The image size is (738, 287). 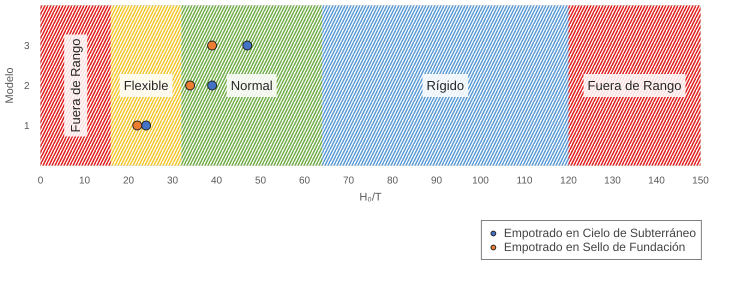 What do you see at coordinates (10, 85) in the screenshot?
I see `y-axis-title: Modelo` at bounding box center [10, 85].